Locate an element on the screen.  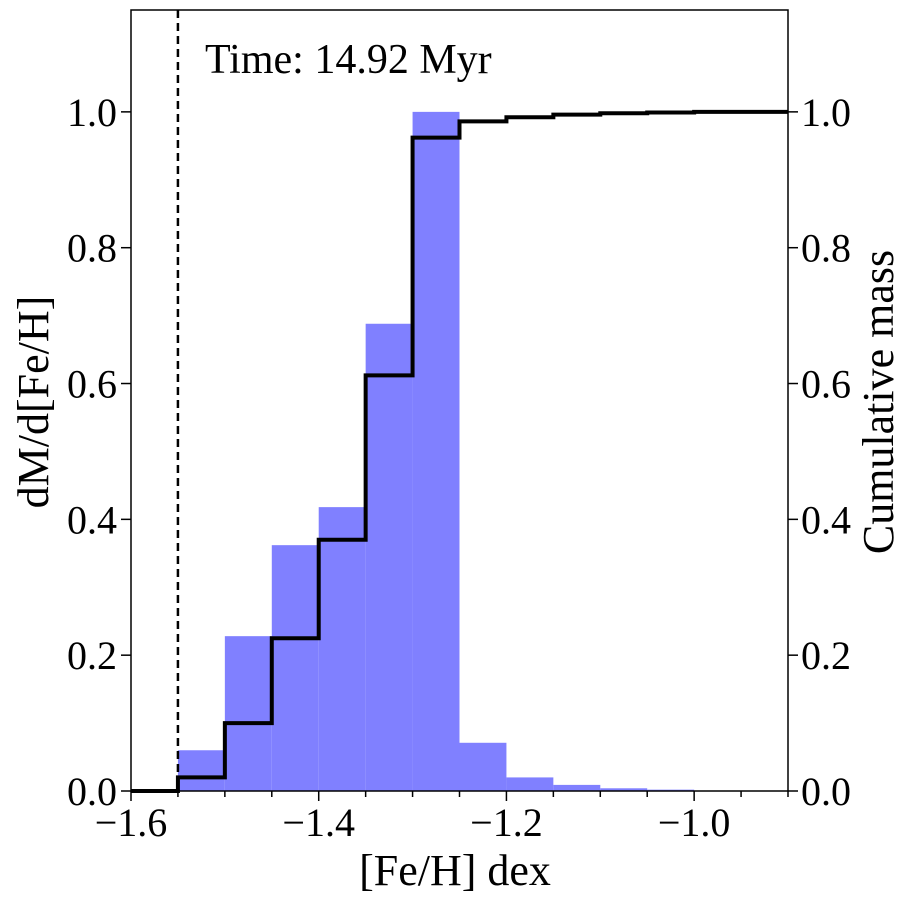
x-tick-label: −1.6 is located at coordinates (131, 822).